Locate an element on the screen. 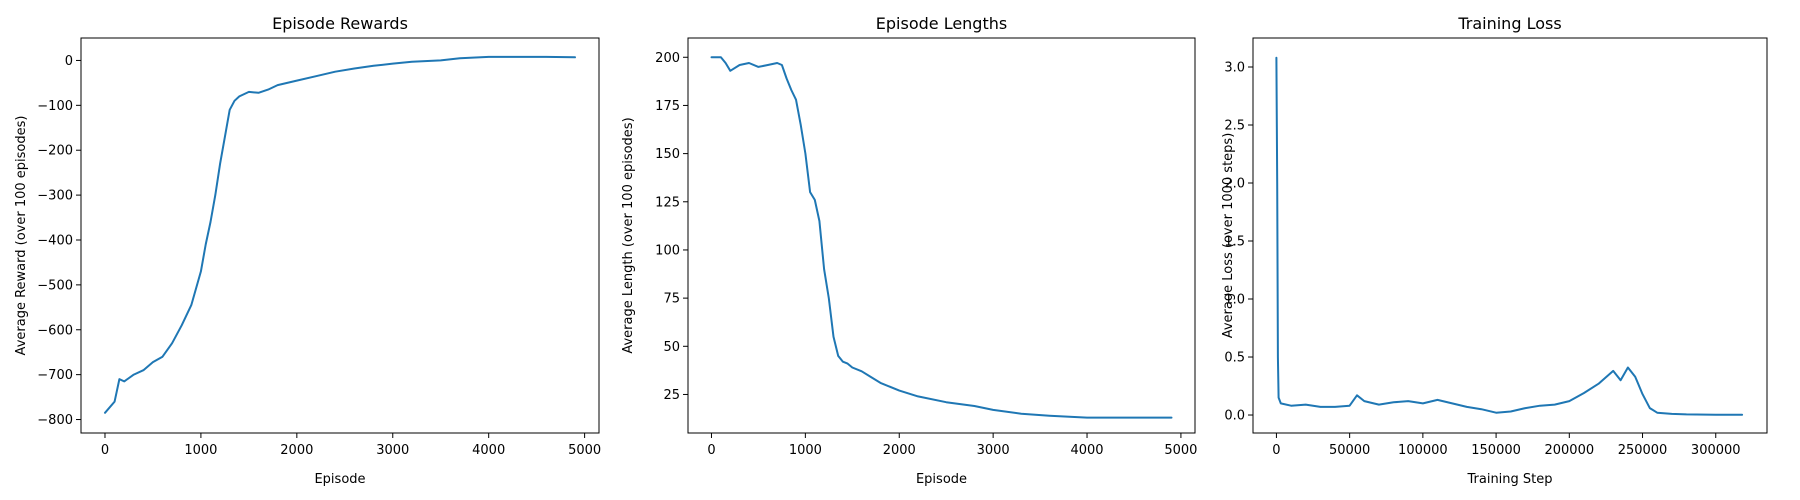 The image size is (1800, 500). y-tick-label: −100 is located at coordinates (55, 106).